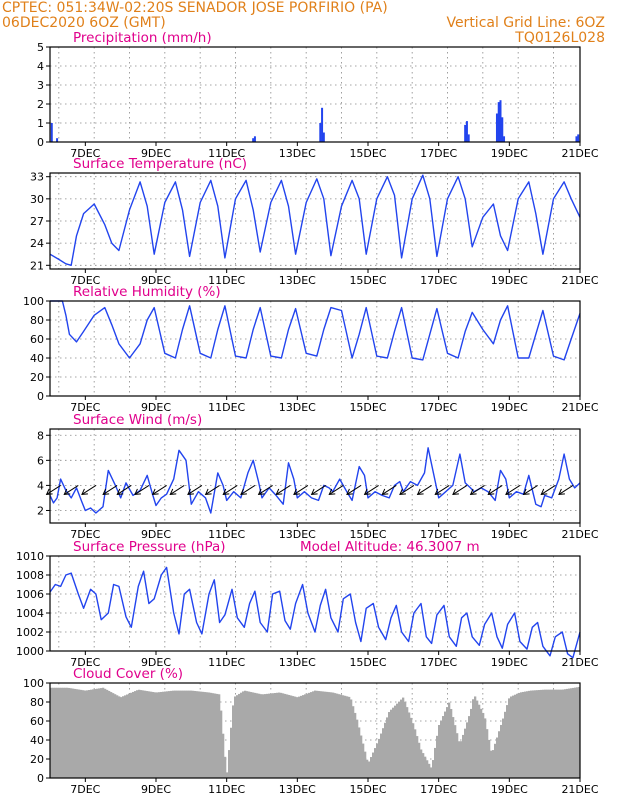  I want to click on x-tick-label: 15DEC, so click(367, 534).